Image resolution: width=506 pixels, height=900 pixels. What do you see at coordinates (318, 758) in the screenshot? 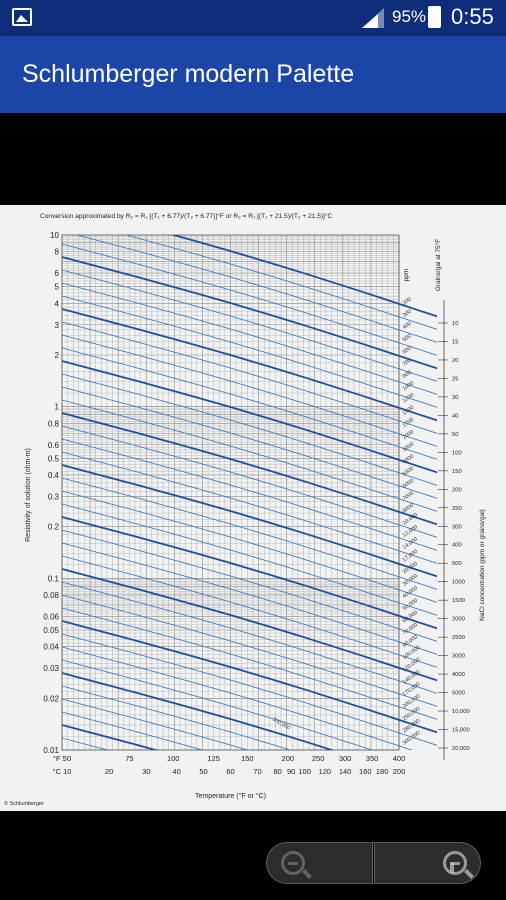
I see `x-tick-label-f: 250` at bounding box center [318, 758].